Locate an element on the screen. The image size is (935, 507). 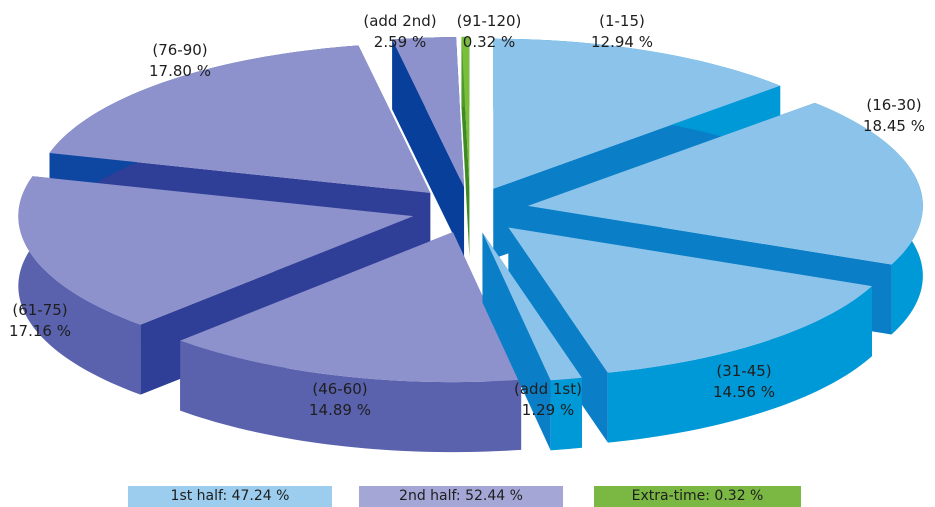
slice-value-76-90: 17.80 % is located at coordinates (180, 71).